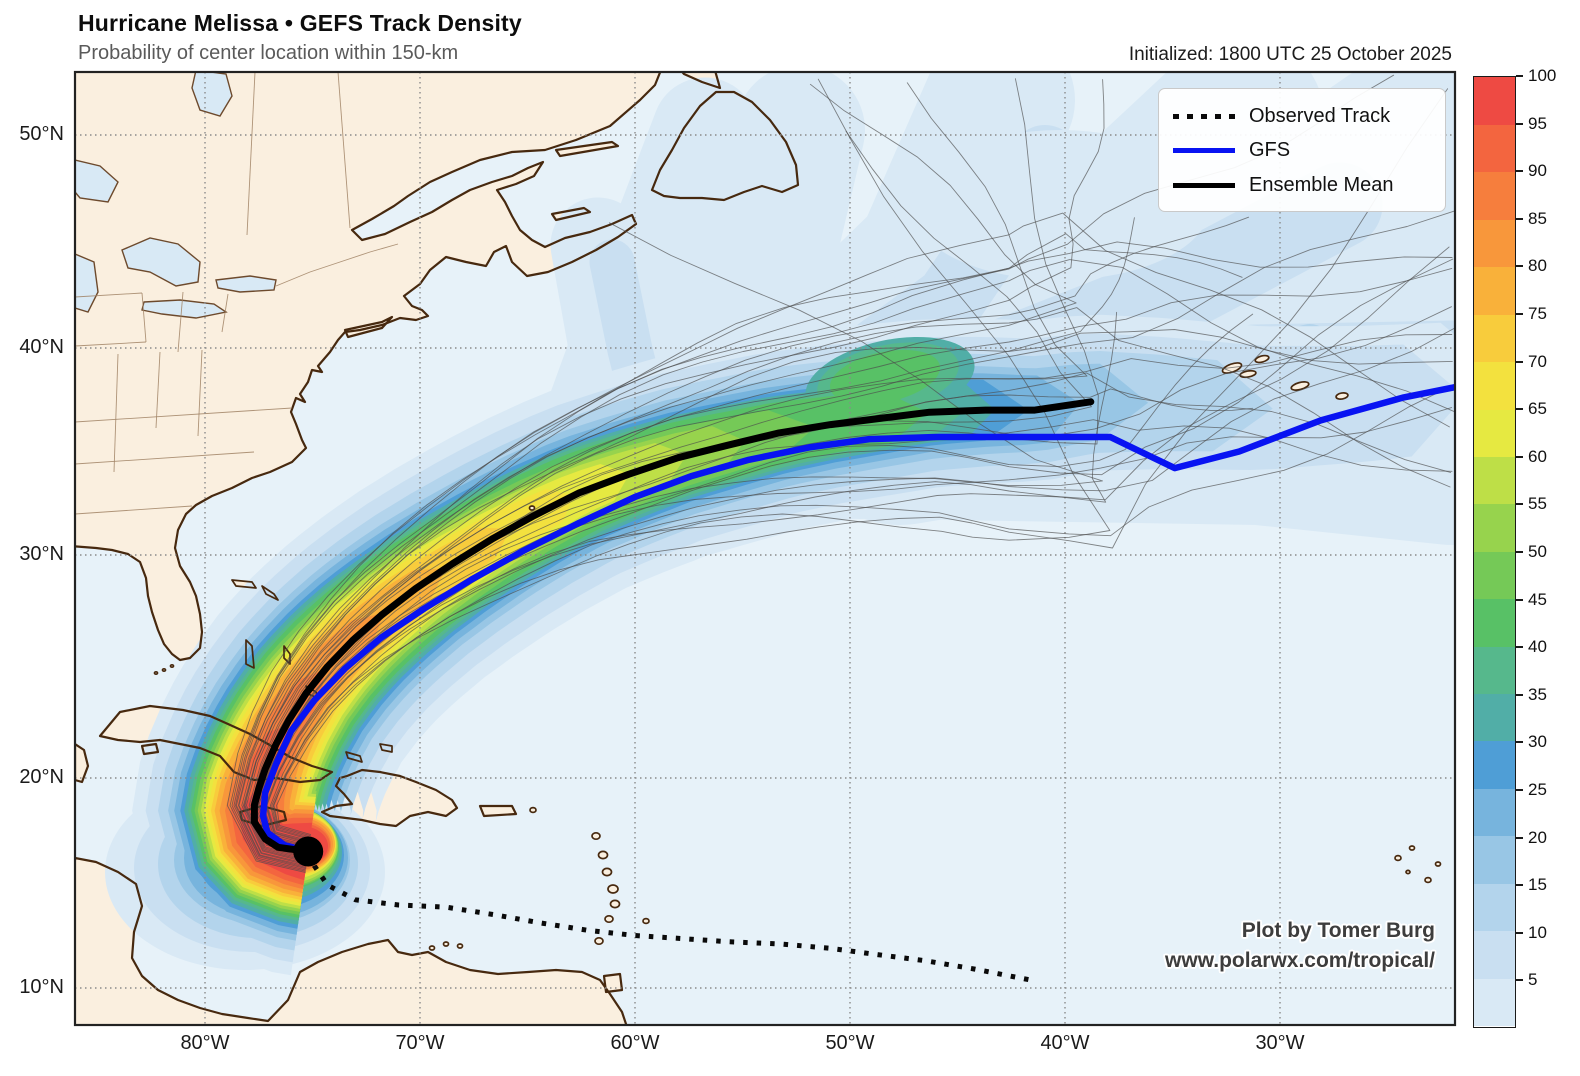  I want to click on legend-swatch-solid-black, so click(1204, 186).